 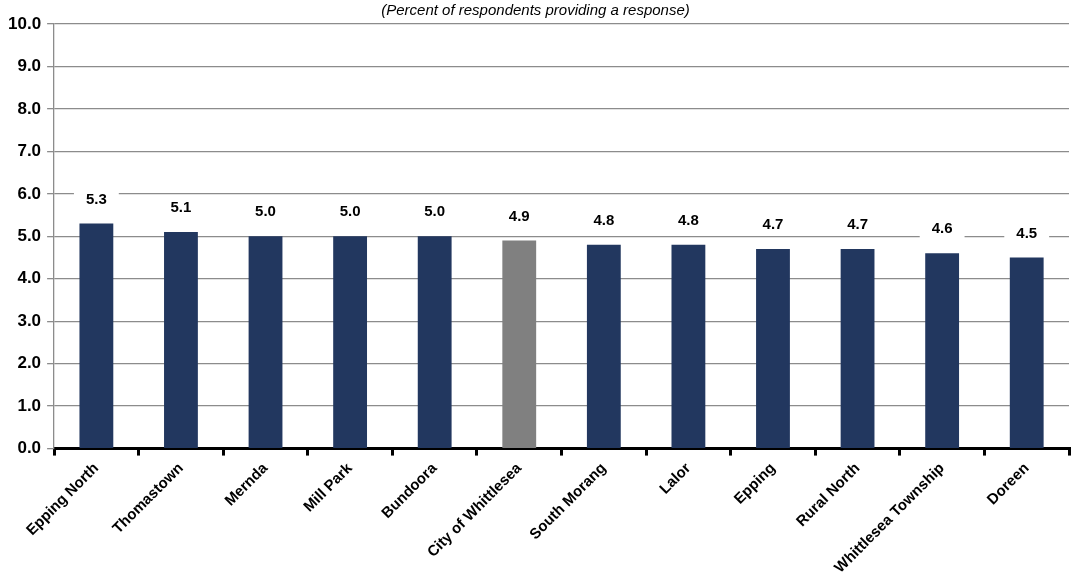 I want to click on y-tick-label: 9.0, so click(x=29, y=66).